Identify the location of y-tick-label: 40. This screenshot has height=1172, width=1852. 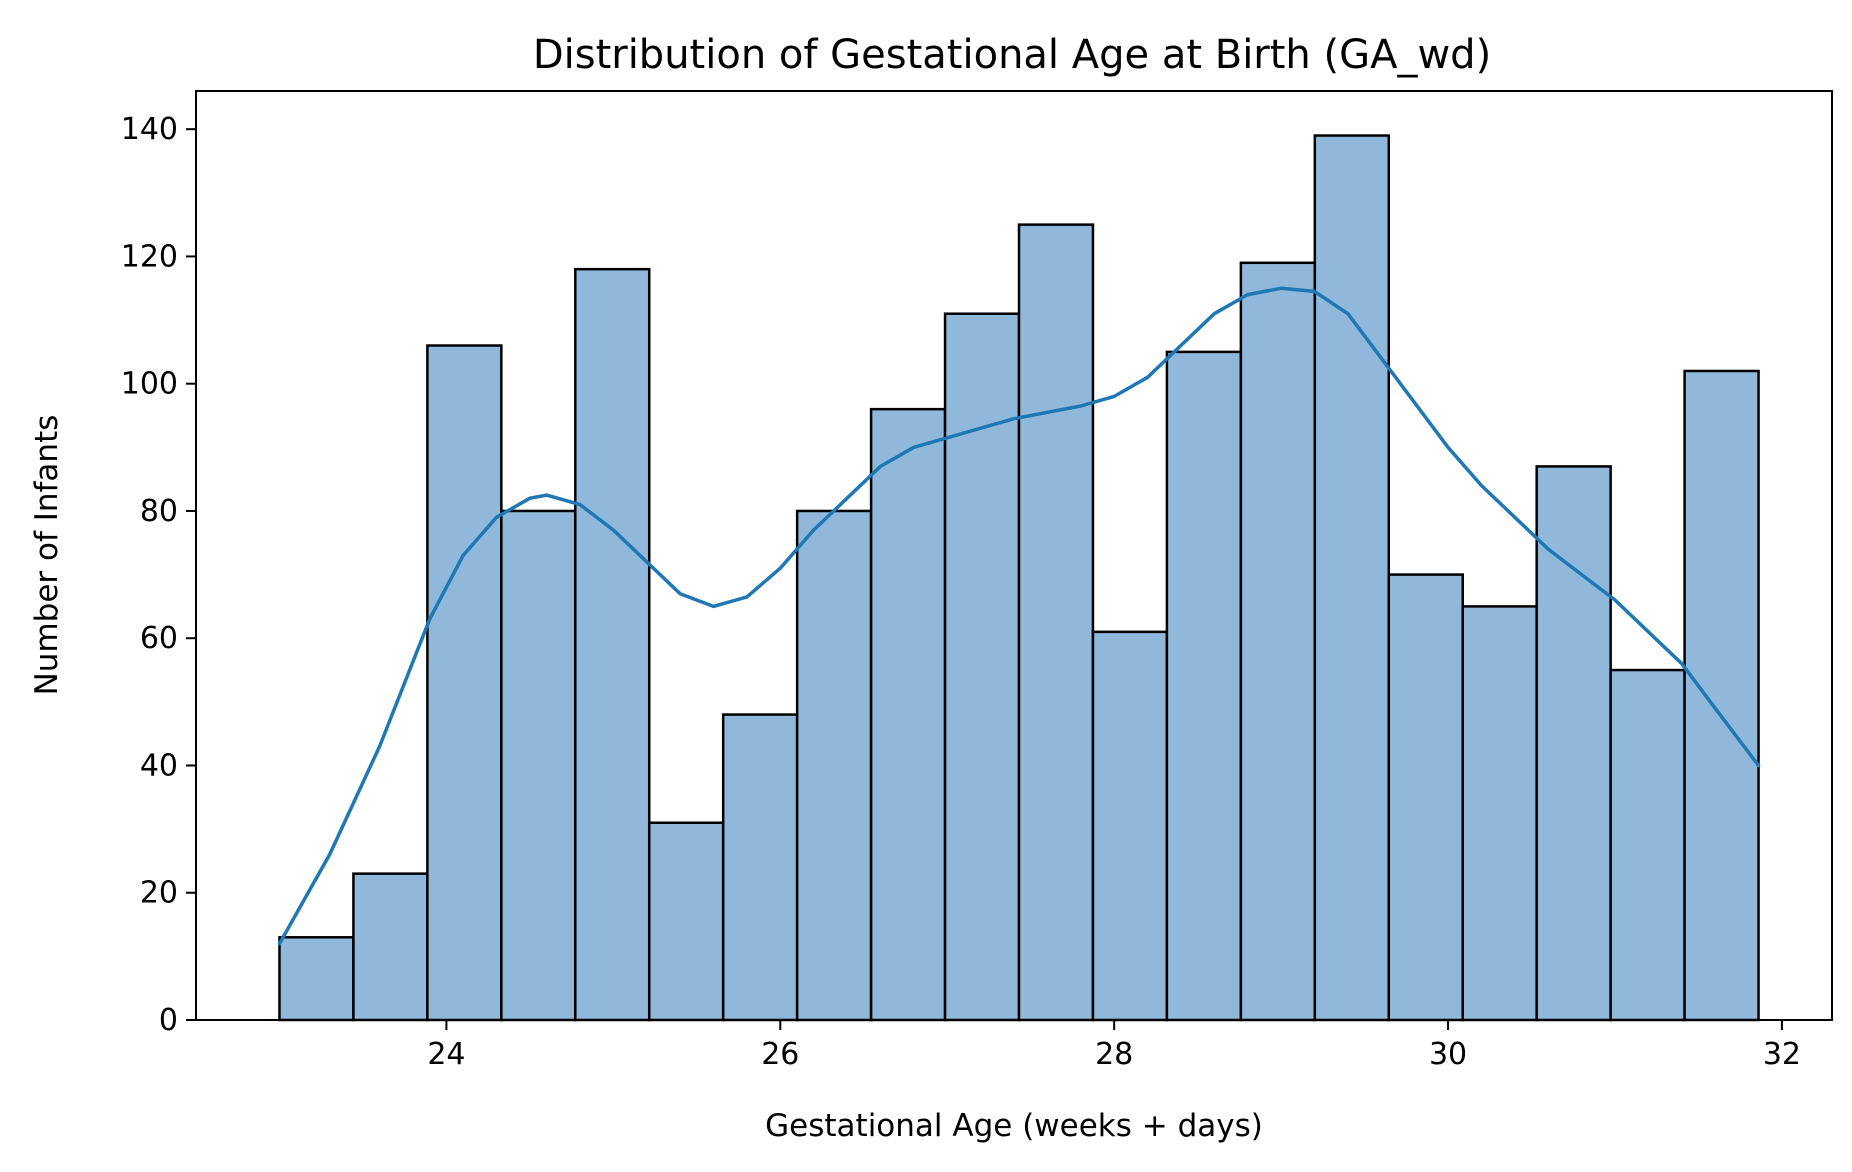
(159, 765).